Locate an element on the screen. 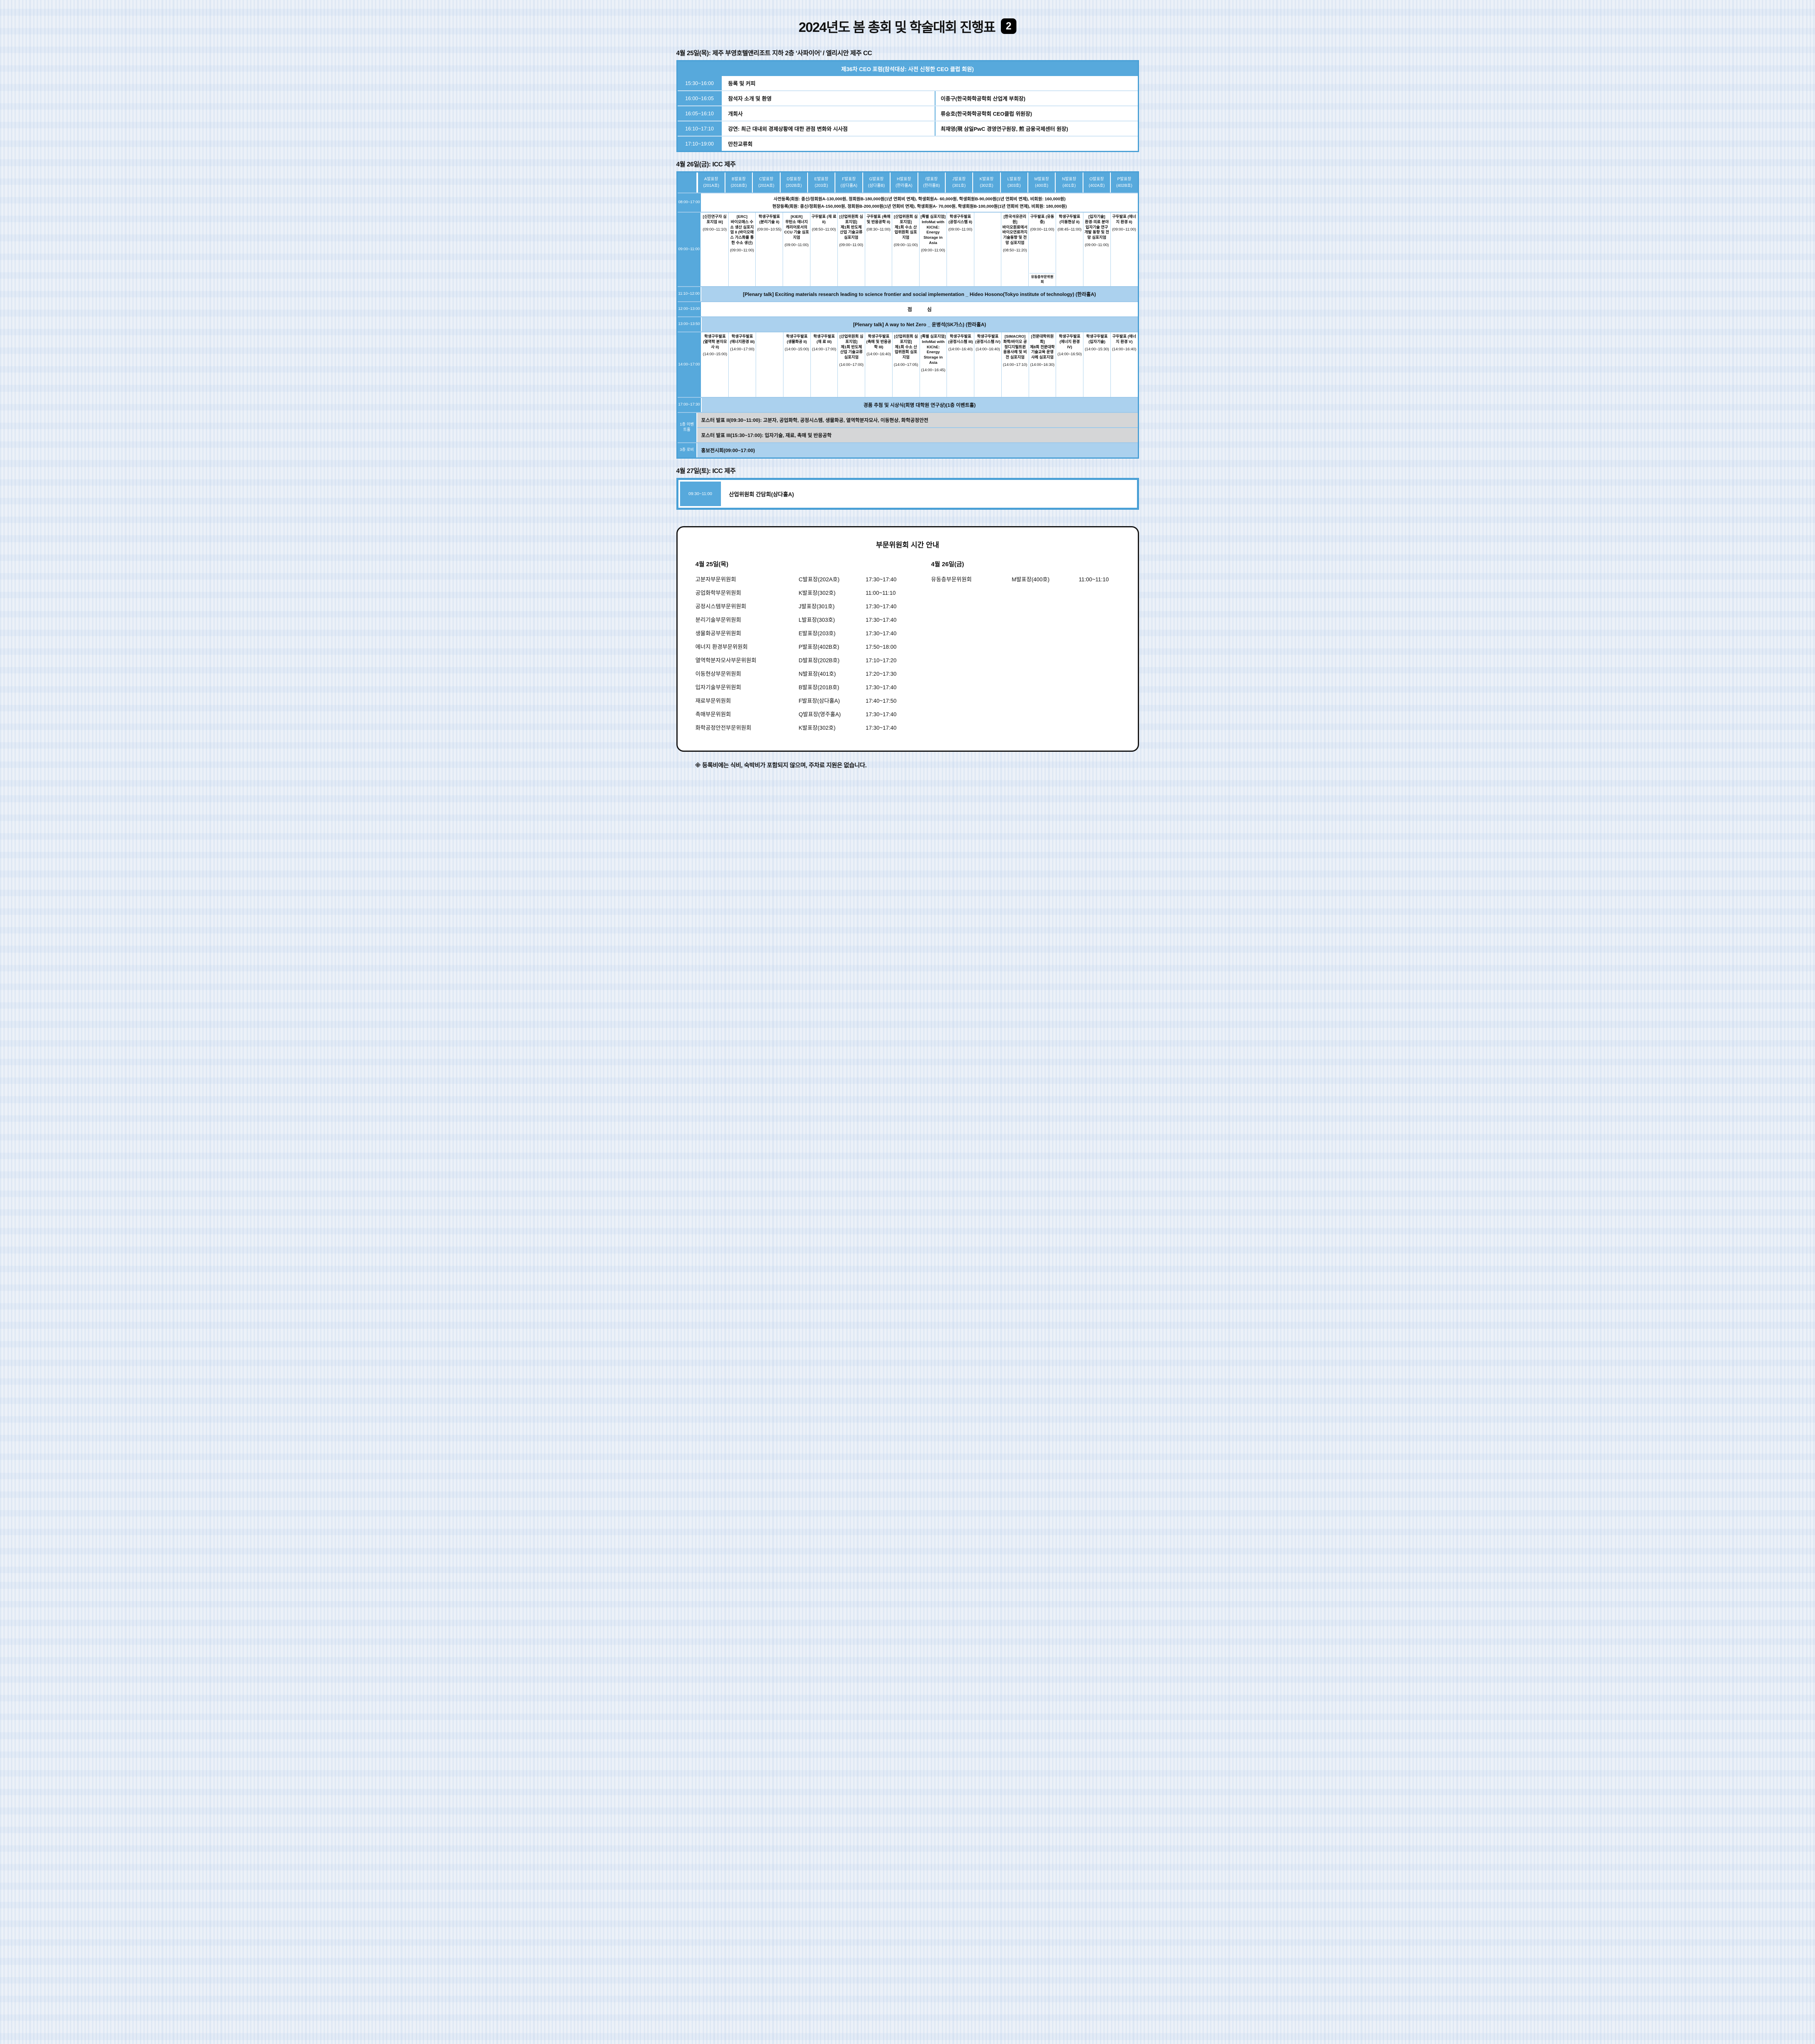 The height and width of the screenshot is (2044, 1815). room-number: (401호) is located at coordinates (1069, 185).